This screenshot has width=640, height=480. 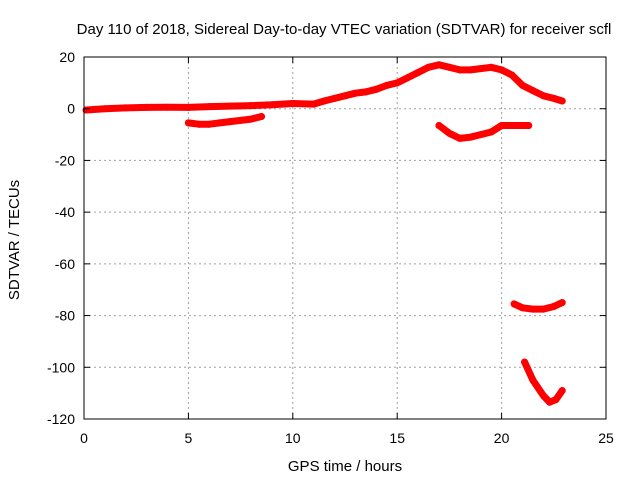 I want to click on x-tick-label: 10, so click(x=293, y=438).